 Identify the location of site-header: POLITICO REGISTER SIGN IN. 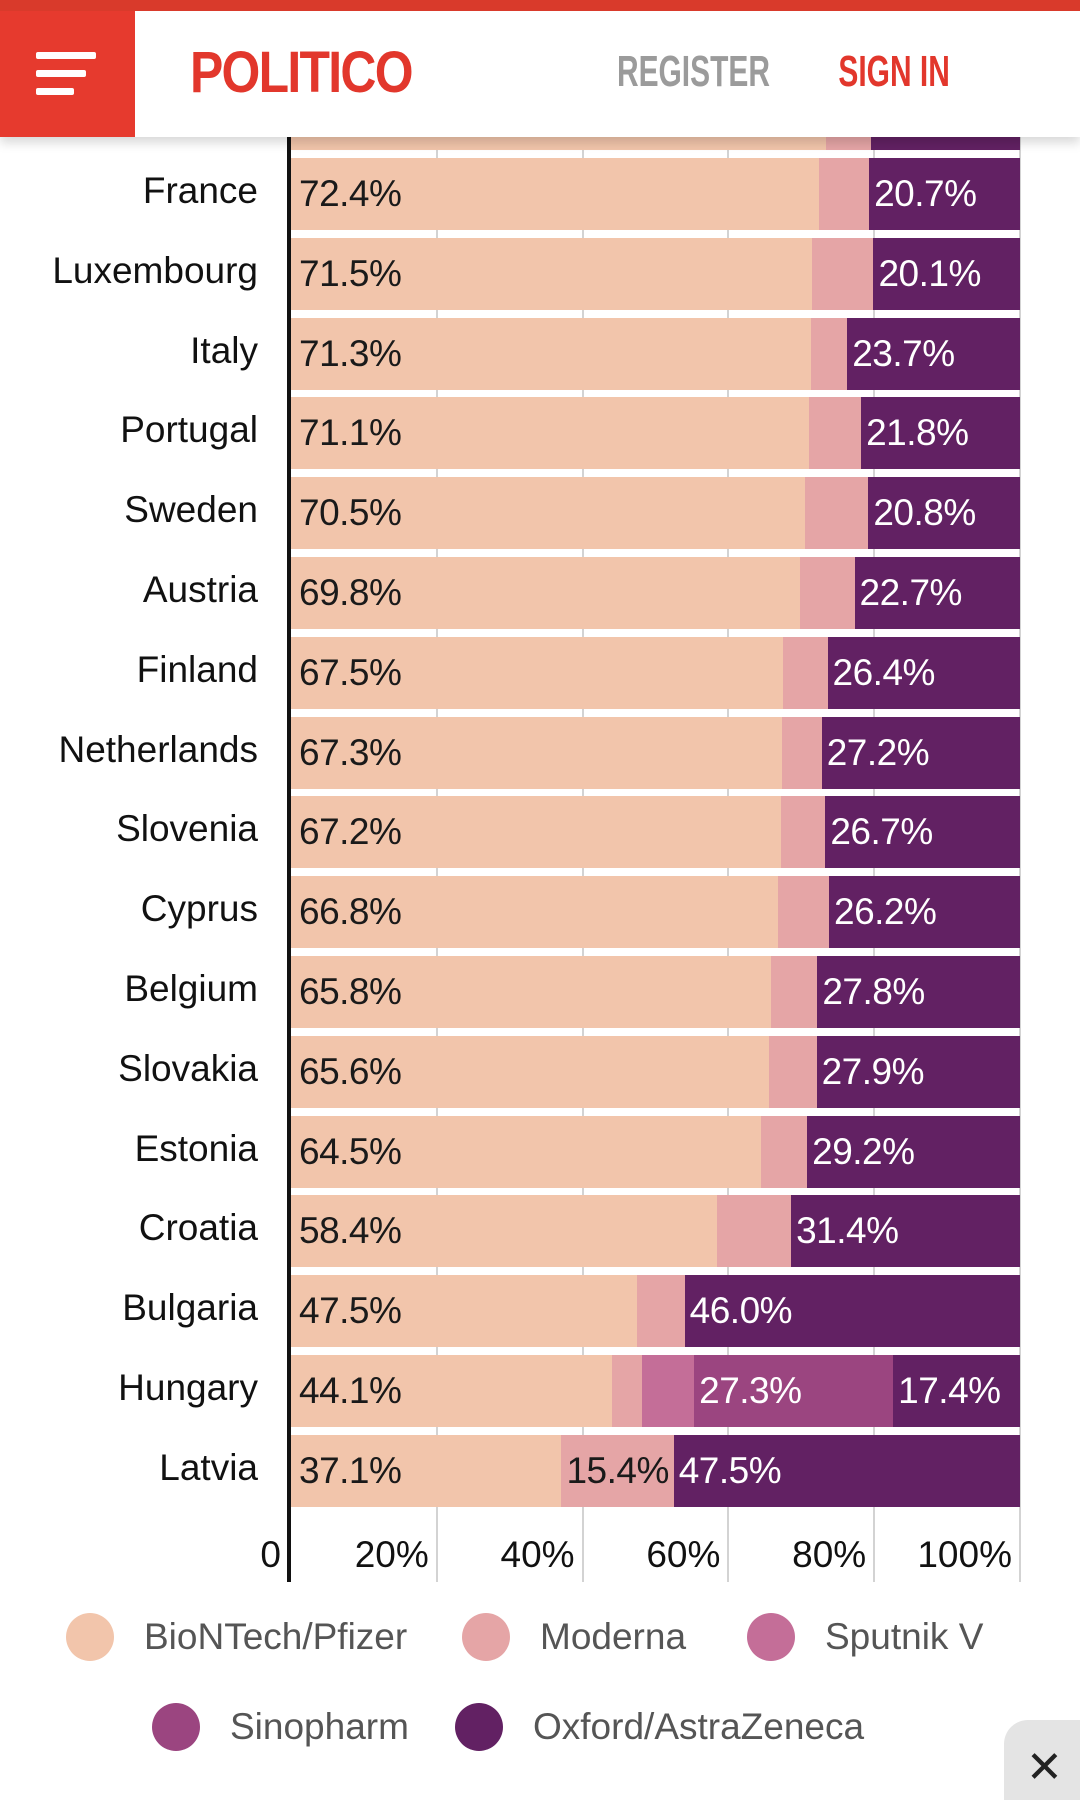
(540, 74).